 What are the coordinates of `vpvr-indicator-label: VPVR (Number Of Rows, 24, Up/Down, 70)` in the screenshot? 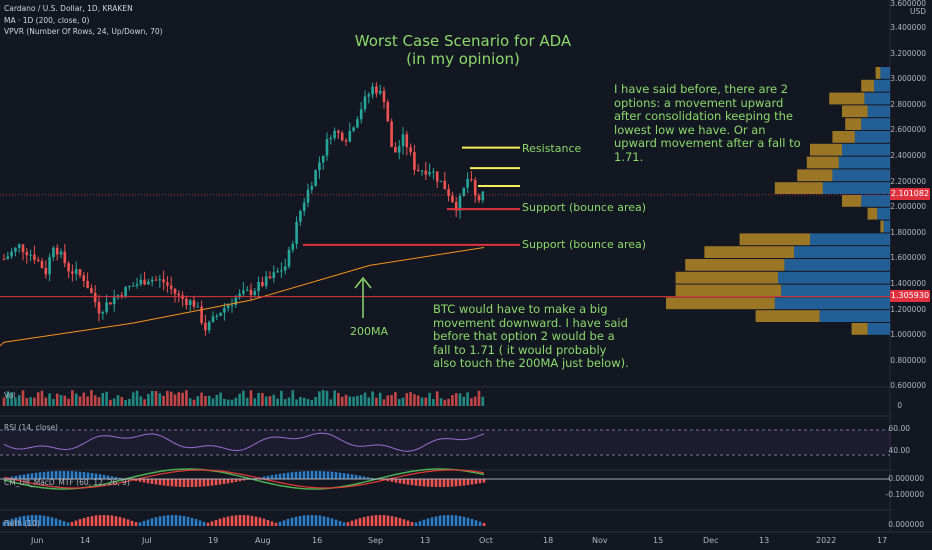 It's located at (83, 31).